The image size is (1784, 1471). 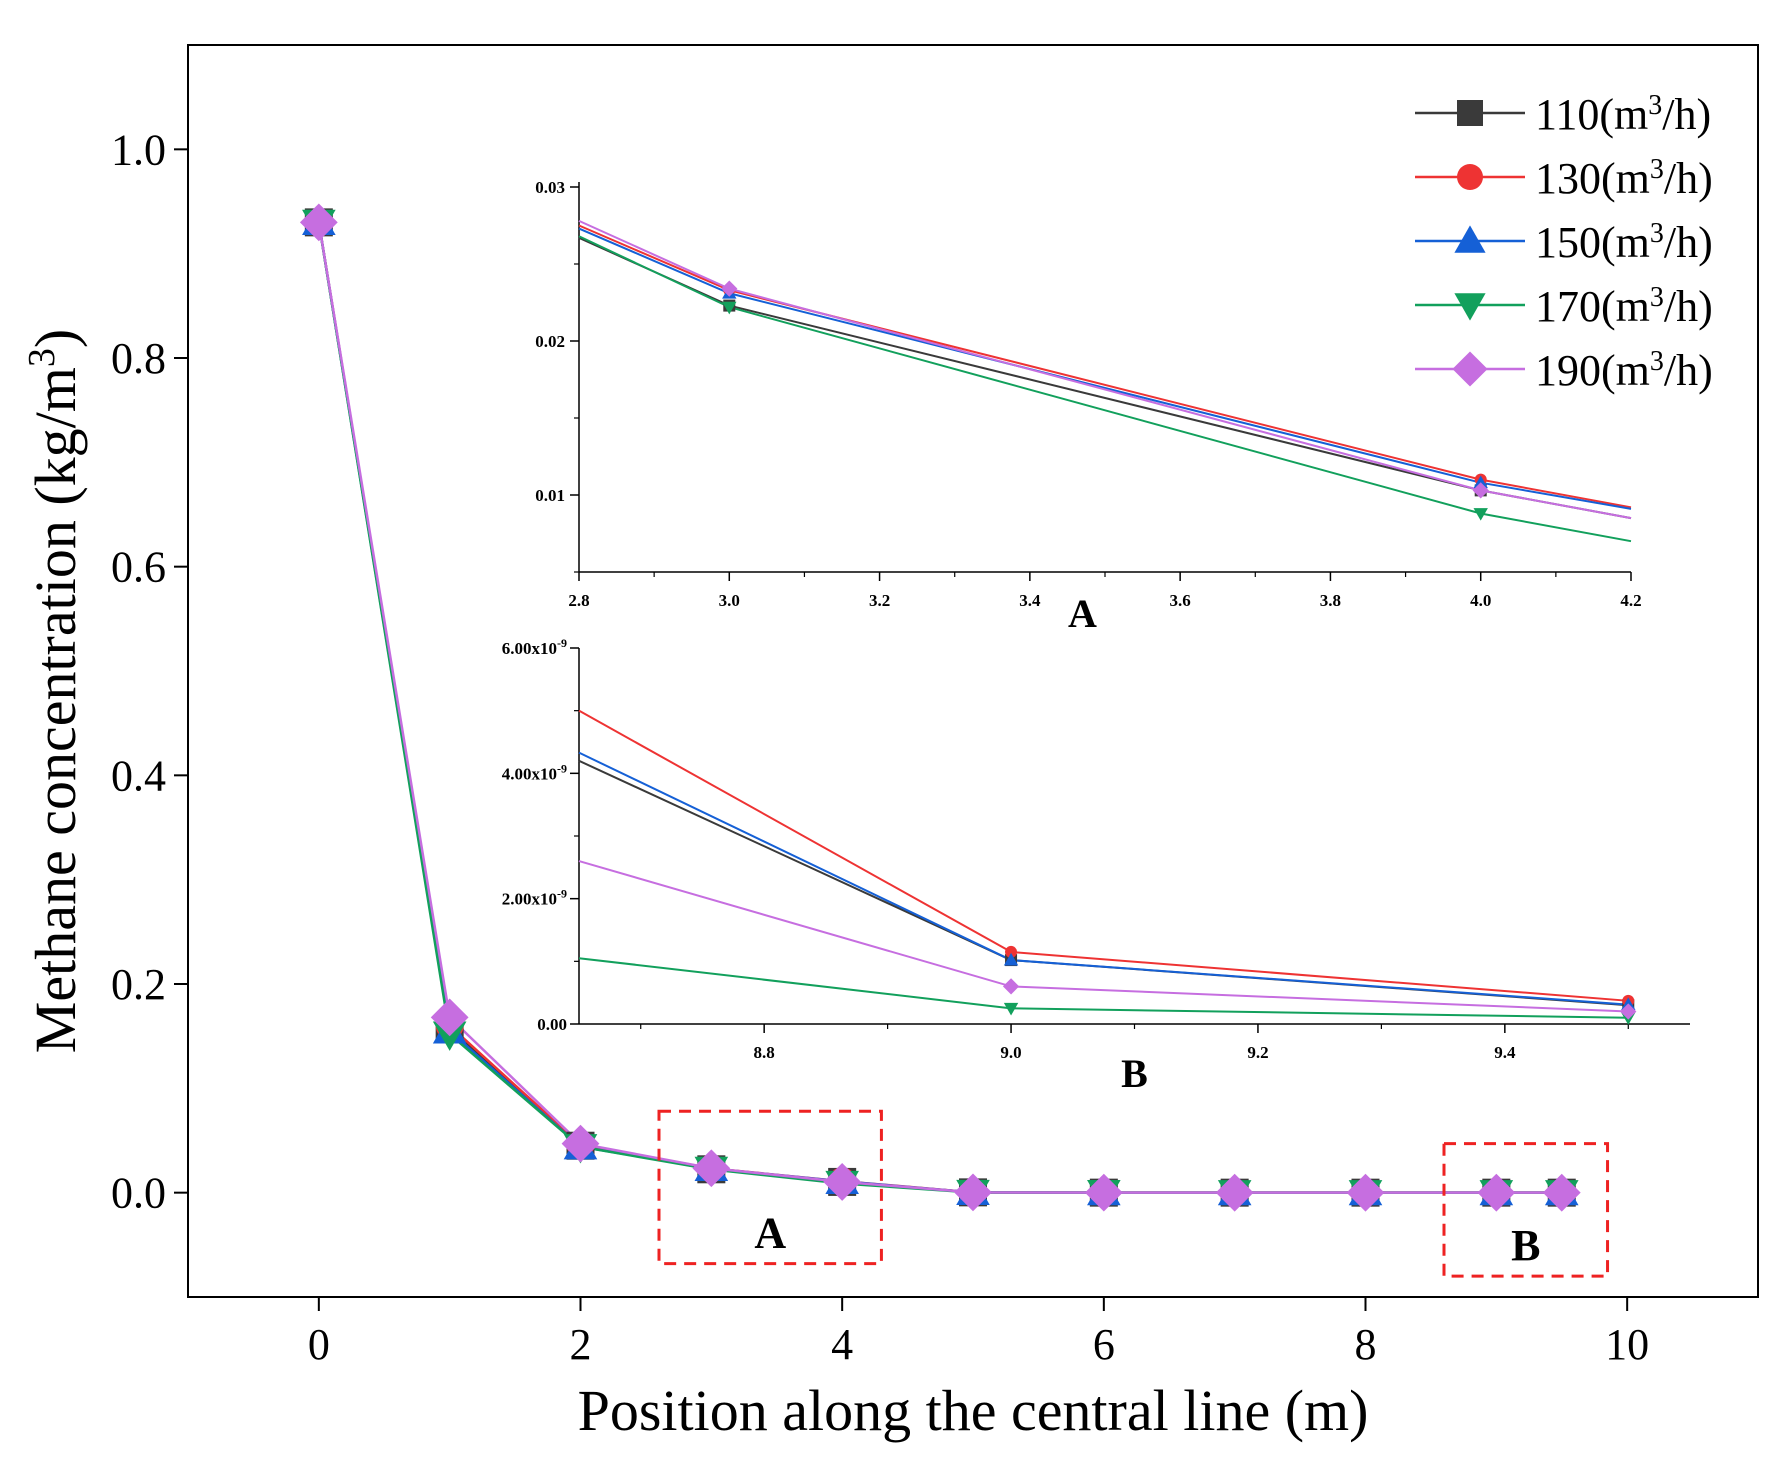 I want to click on inset-b-y-tick-mantissa: 0.00, so click(x=552, y=1024).